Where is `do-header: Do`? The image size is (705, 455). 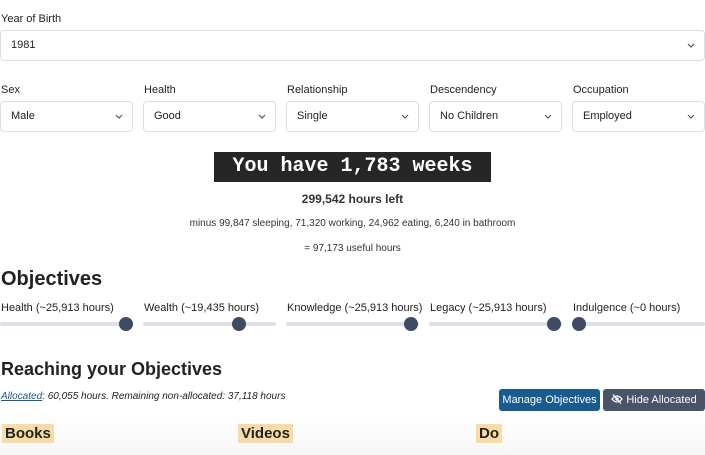 do-header: Do is located at coordinates (489, 433).